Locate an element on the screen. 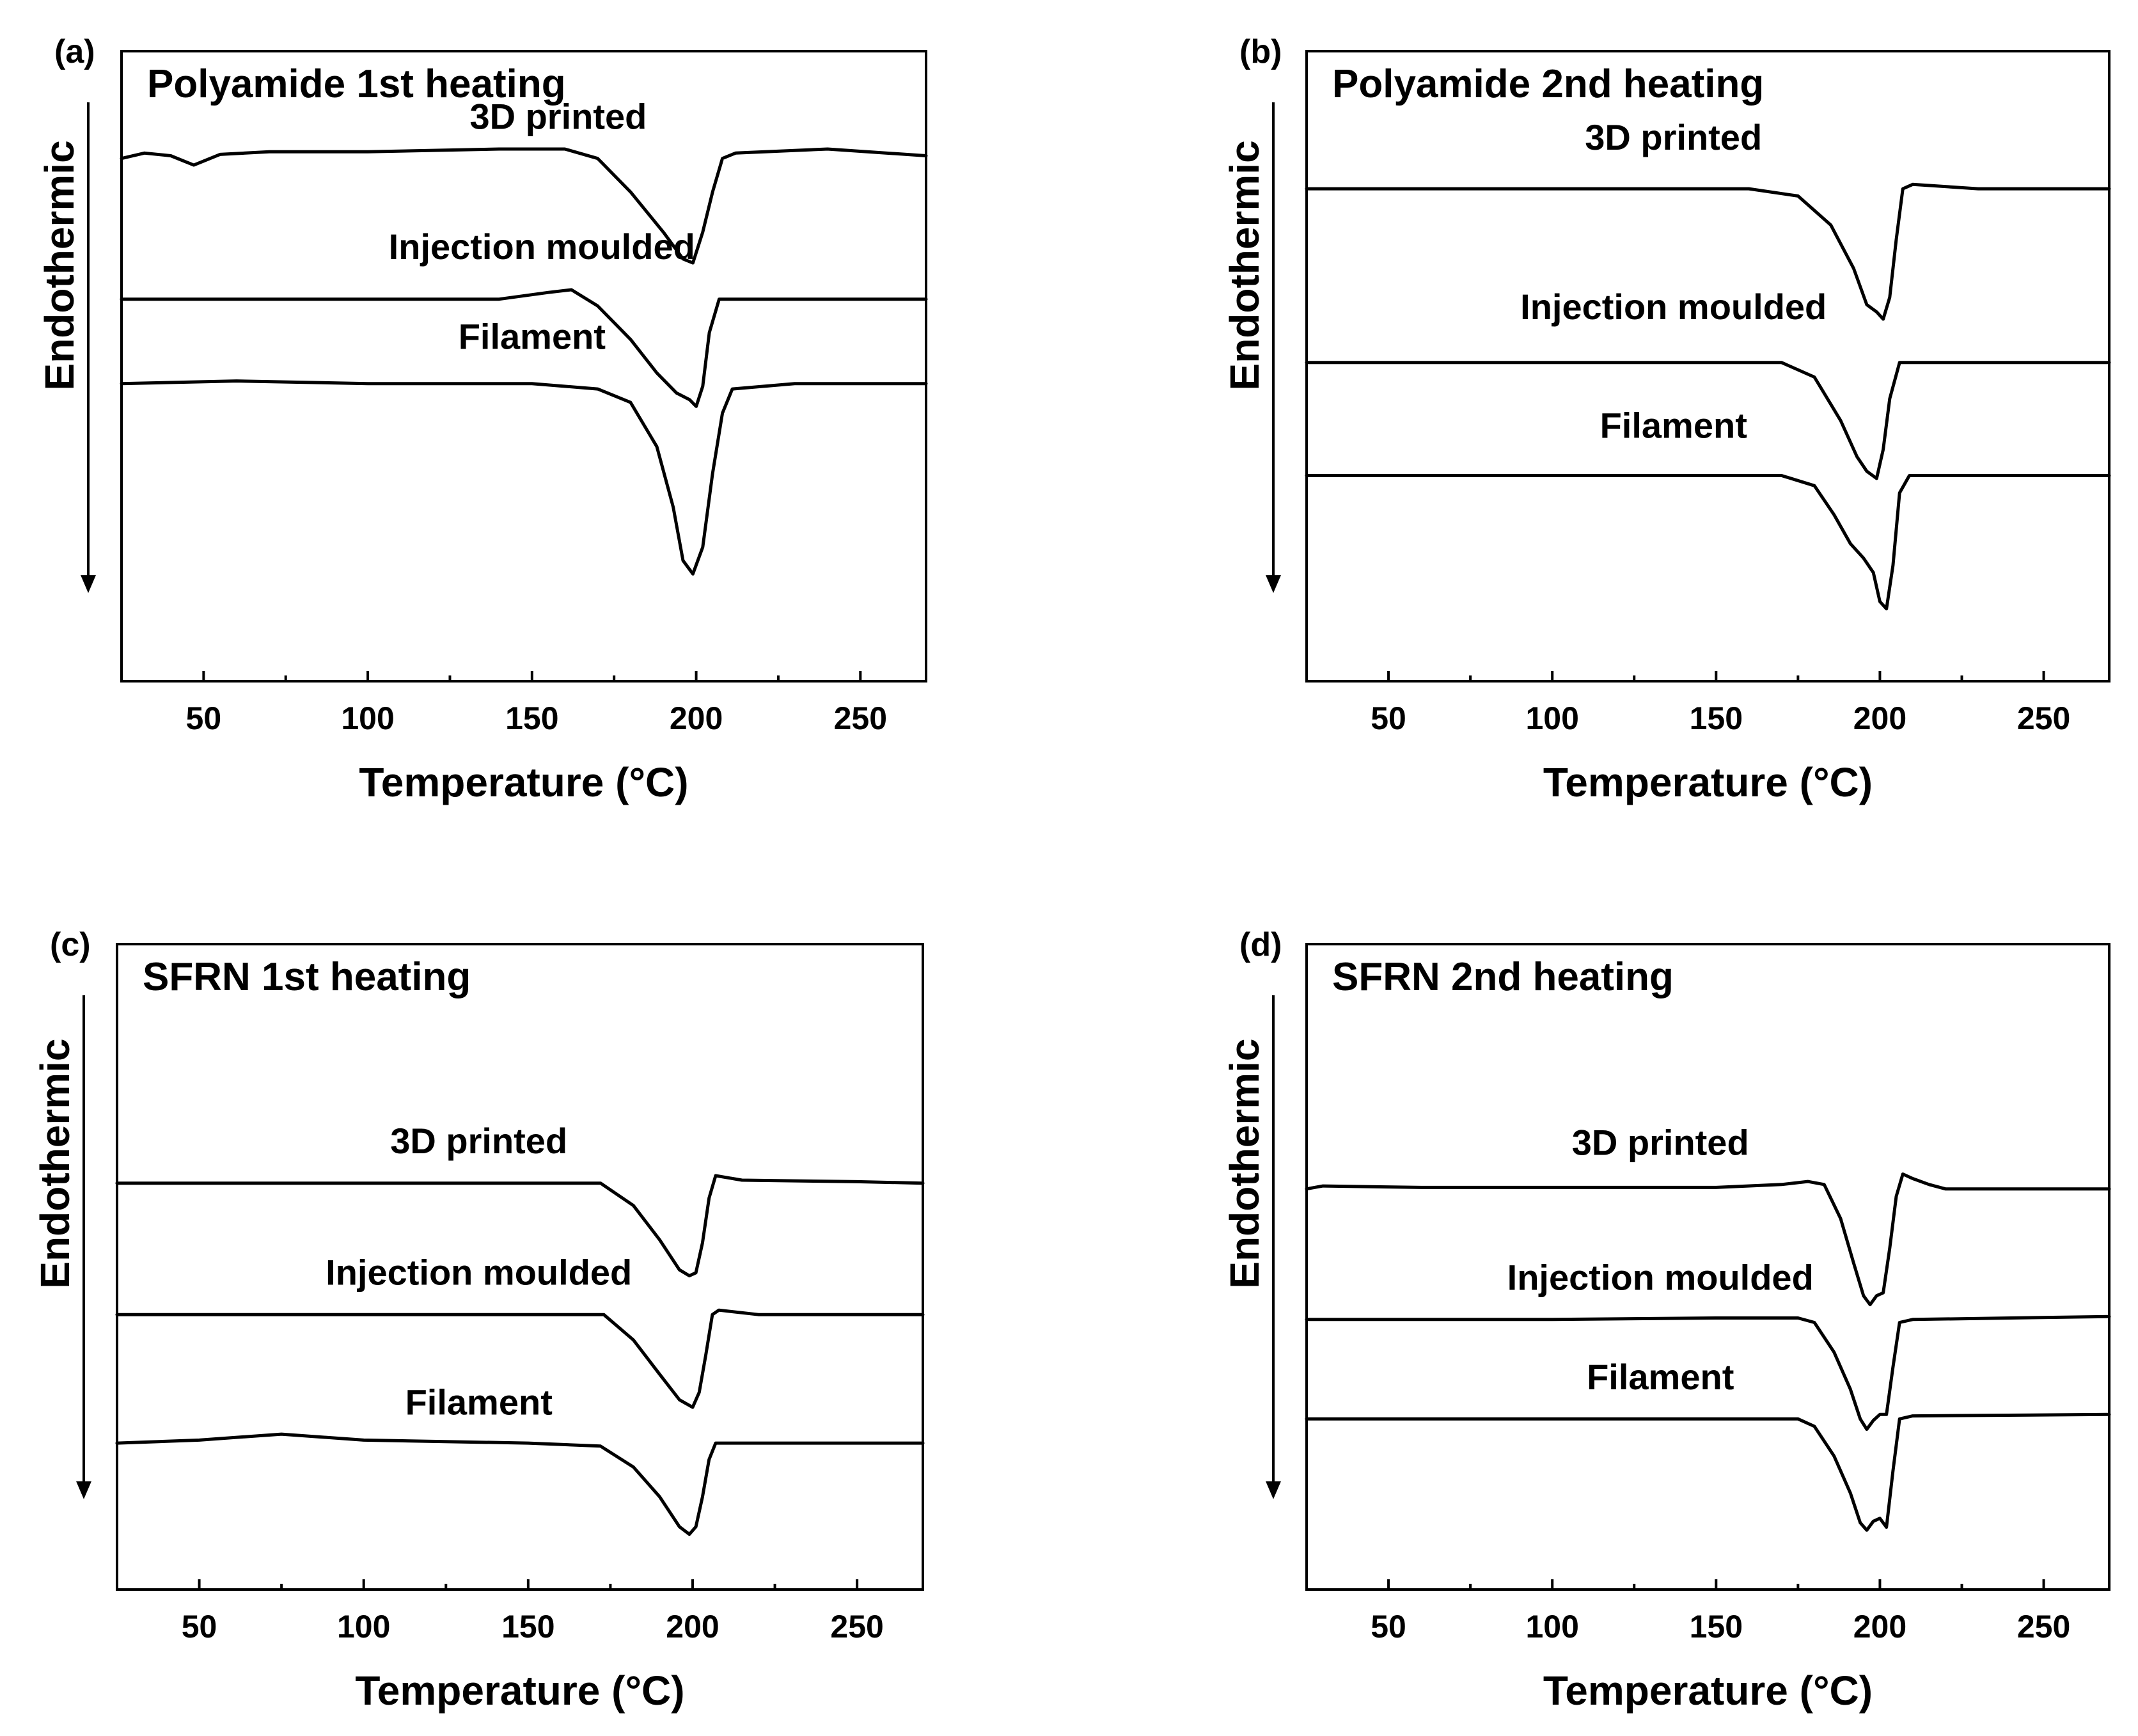  panel-letter: (c) is located at coordinates (70, 944).